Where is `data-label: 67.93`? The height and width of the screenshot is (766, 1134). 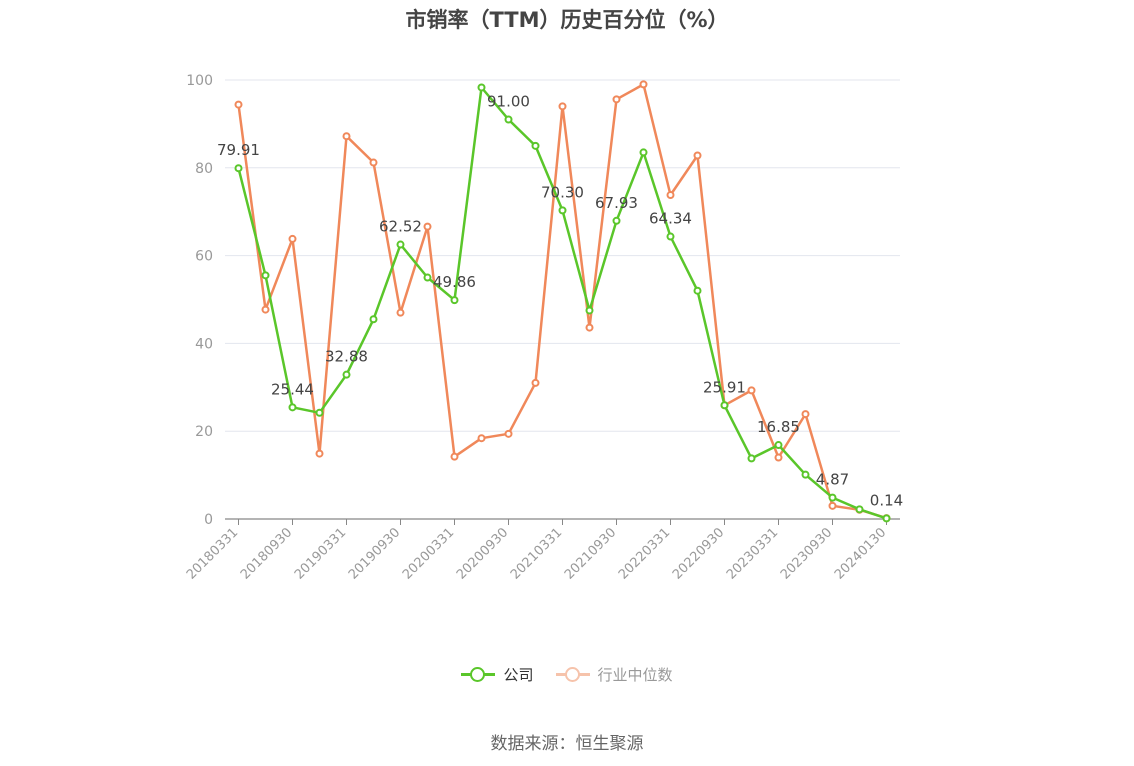
data-label: 67.93 is located at coordinates (616, 203).